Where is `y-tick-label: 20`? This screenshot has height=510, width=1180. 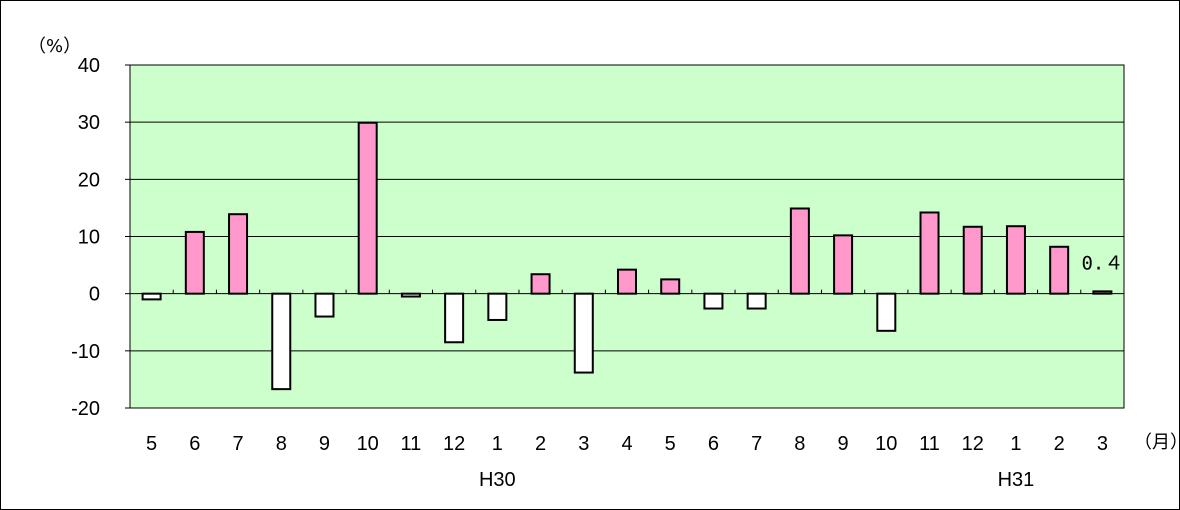 y-tick-label: 20 is located at coordinates (89, 180).